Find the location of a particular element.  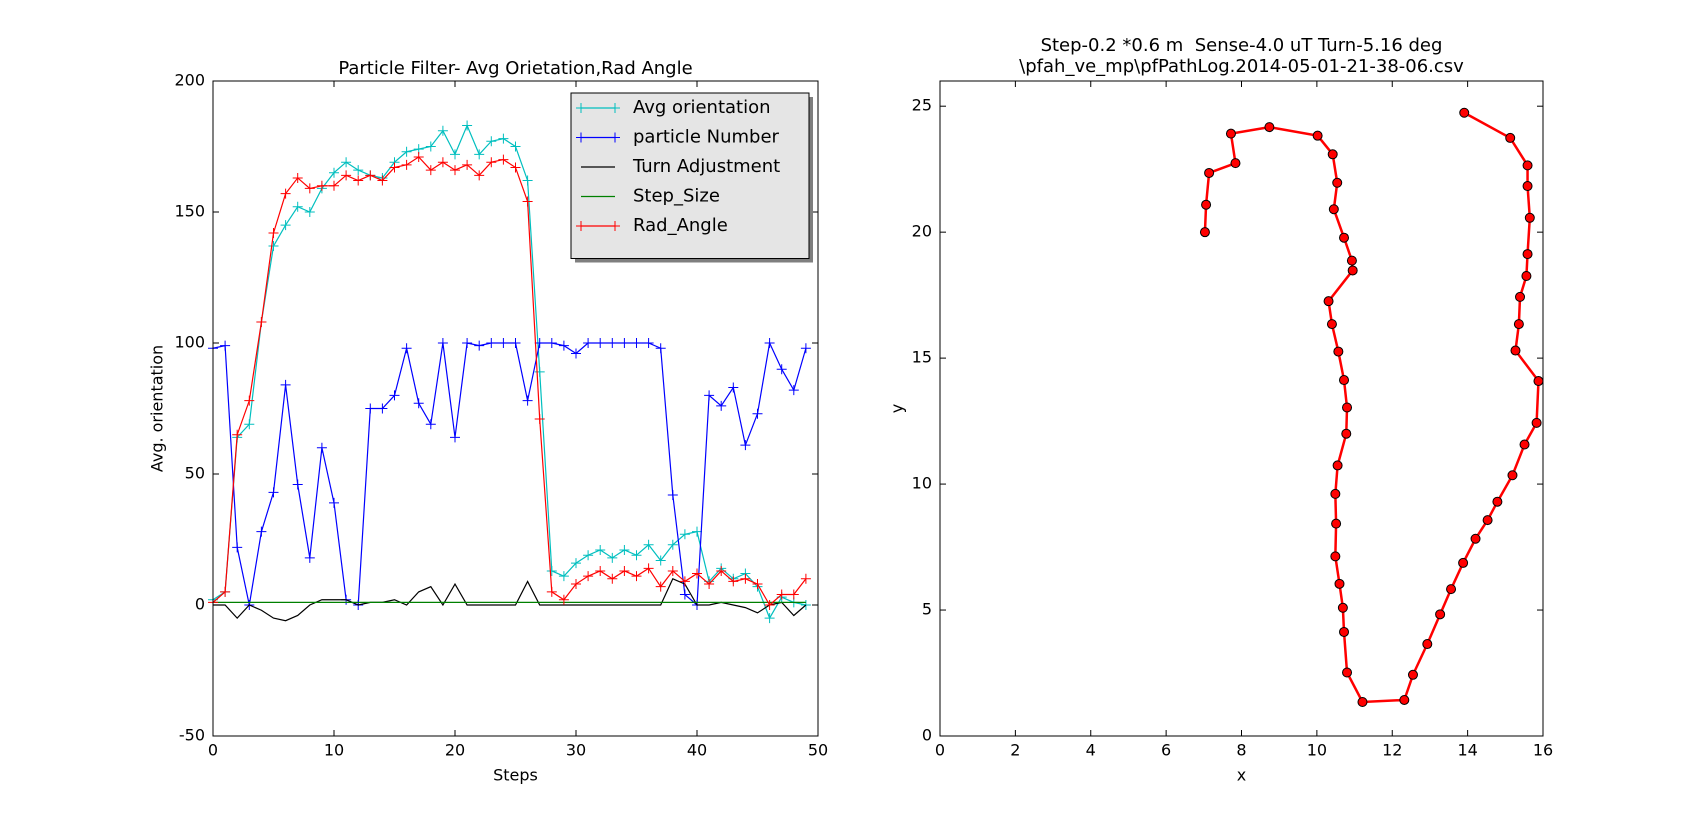

x-tick-label: 4 is located at coordinates (1091, 750).